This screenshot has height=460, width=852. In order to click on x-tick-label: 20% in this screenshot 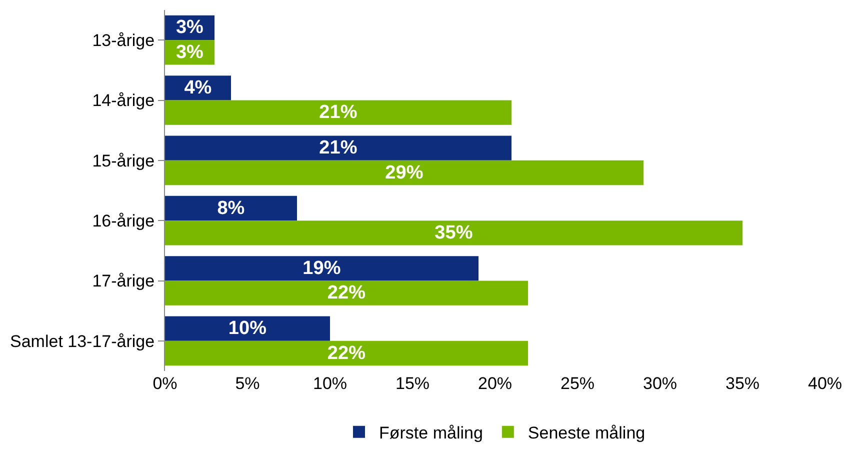, I will do `click(495, 383)`.